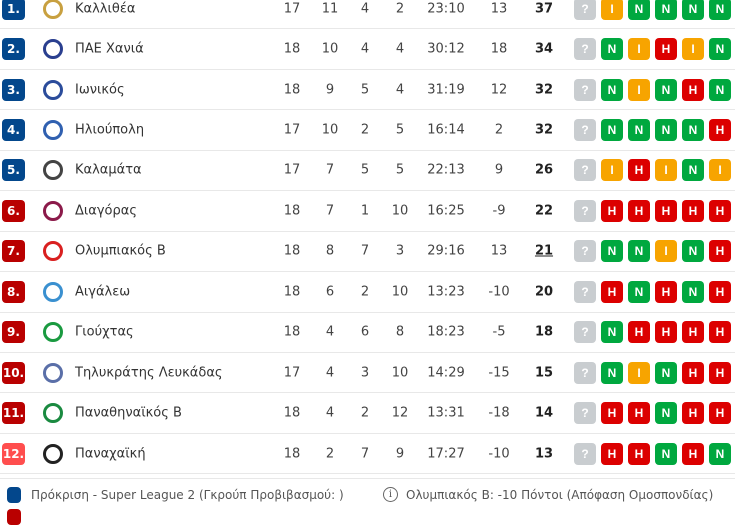 The image size is (735, 525). What do you see at coordinates (110, 130) in the screenshot?
I see `team-name: Ηλιούπολη` at bounding box center [110, 130].